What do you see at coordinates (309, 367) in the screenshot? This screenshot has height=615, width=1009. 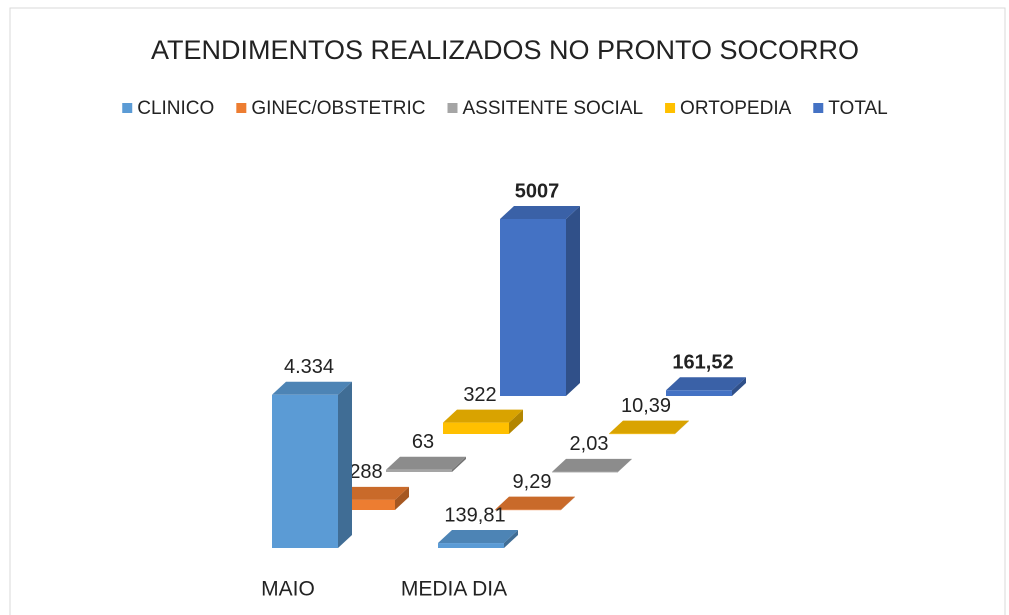 I see `data-label: 4.334` at bounding box center [309, 367].